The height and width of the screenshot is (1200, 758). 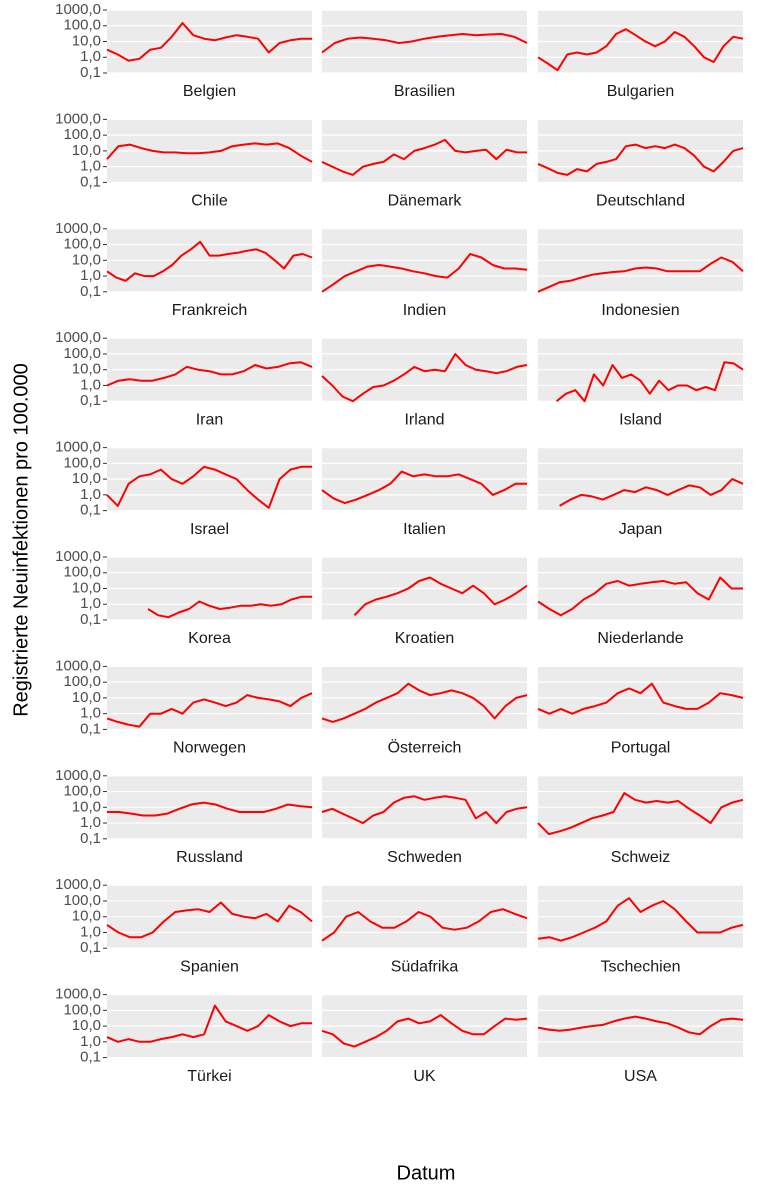 I want to click on panel-label: Island, so click(x=640, y=419).